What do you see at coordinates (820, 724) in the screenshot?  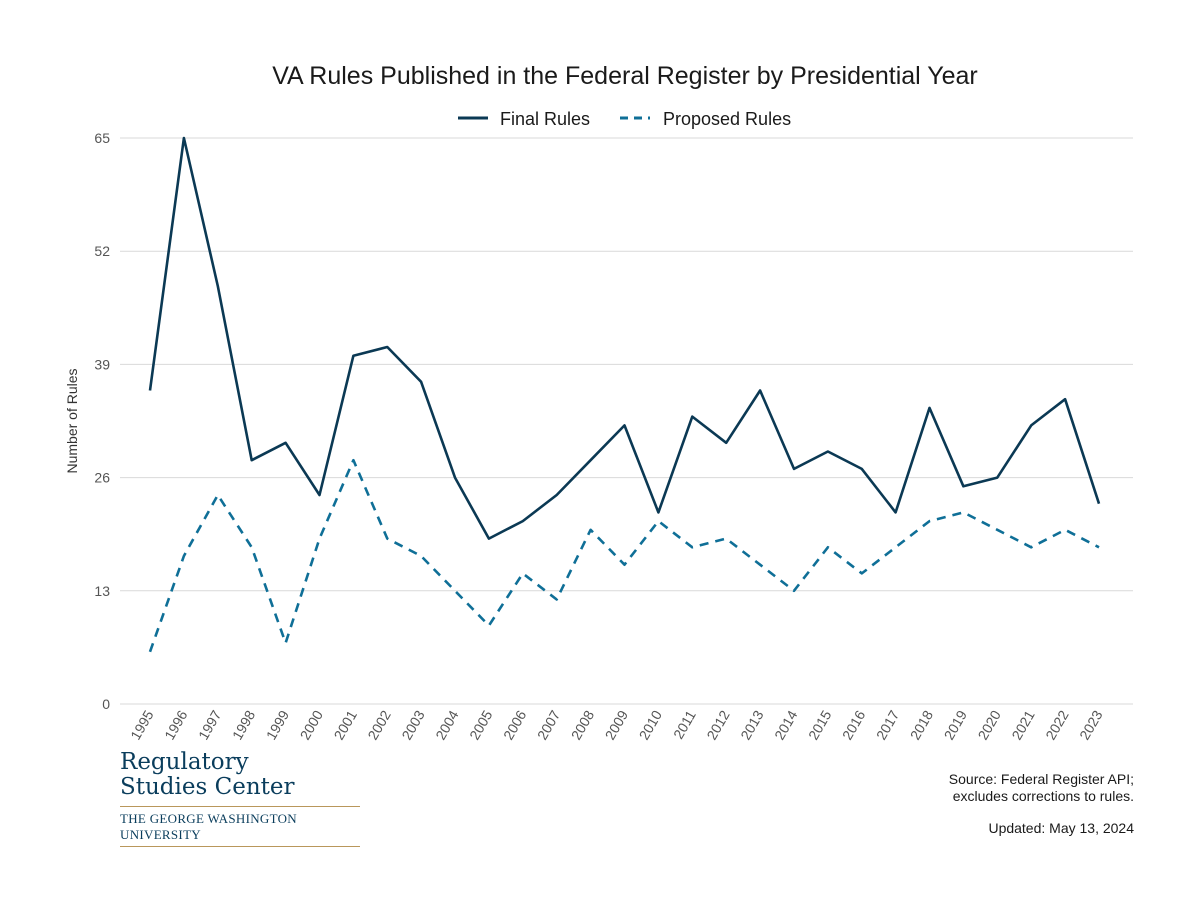 I see `x-tick-2015: 2015` at bounding box center [820, 724].